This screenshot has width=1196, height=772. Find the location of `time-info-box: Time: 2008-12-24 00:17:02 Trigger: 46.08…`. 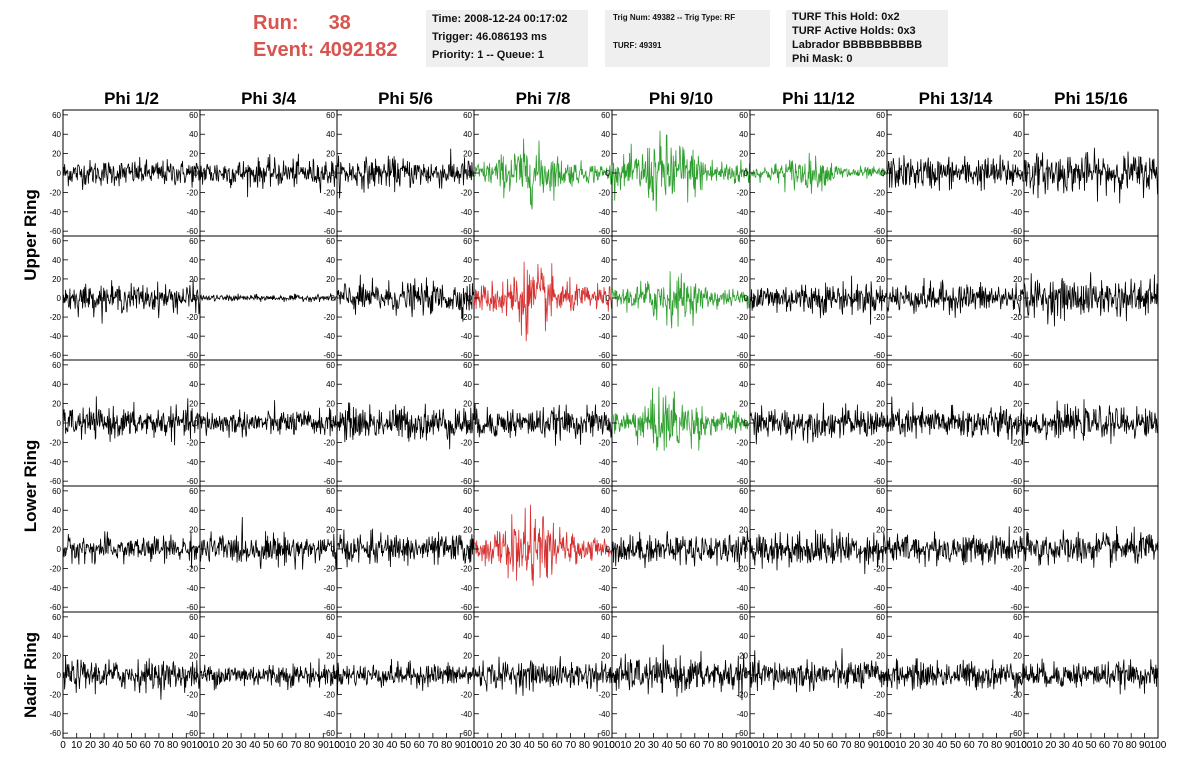

time-info-box: Time: 2008-12-24 00:17:02 Trigger: 46.08… is located at coordinates (507, 38).